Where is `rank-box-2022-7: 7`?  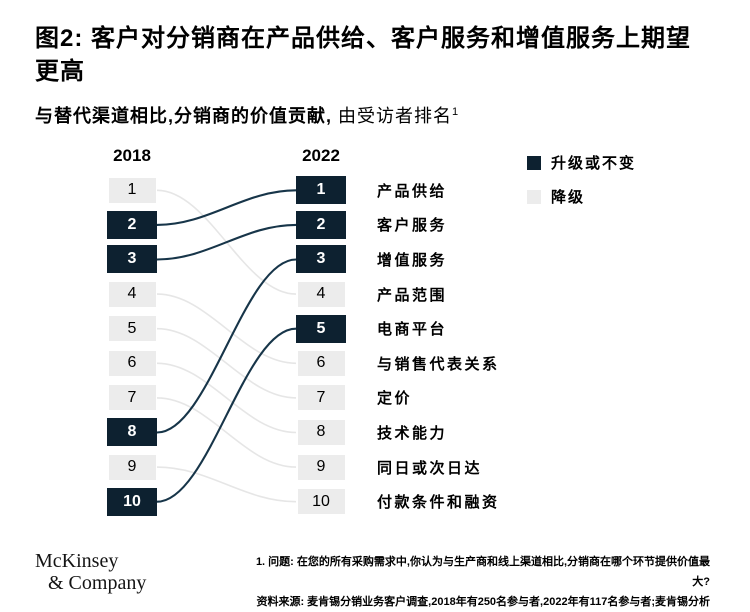
rank-box-2022-7: 7 is located at coordinates (321, 398).